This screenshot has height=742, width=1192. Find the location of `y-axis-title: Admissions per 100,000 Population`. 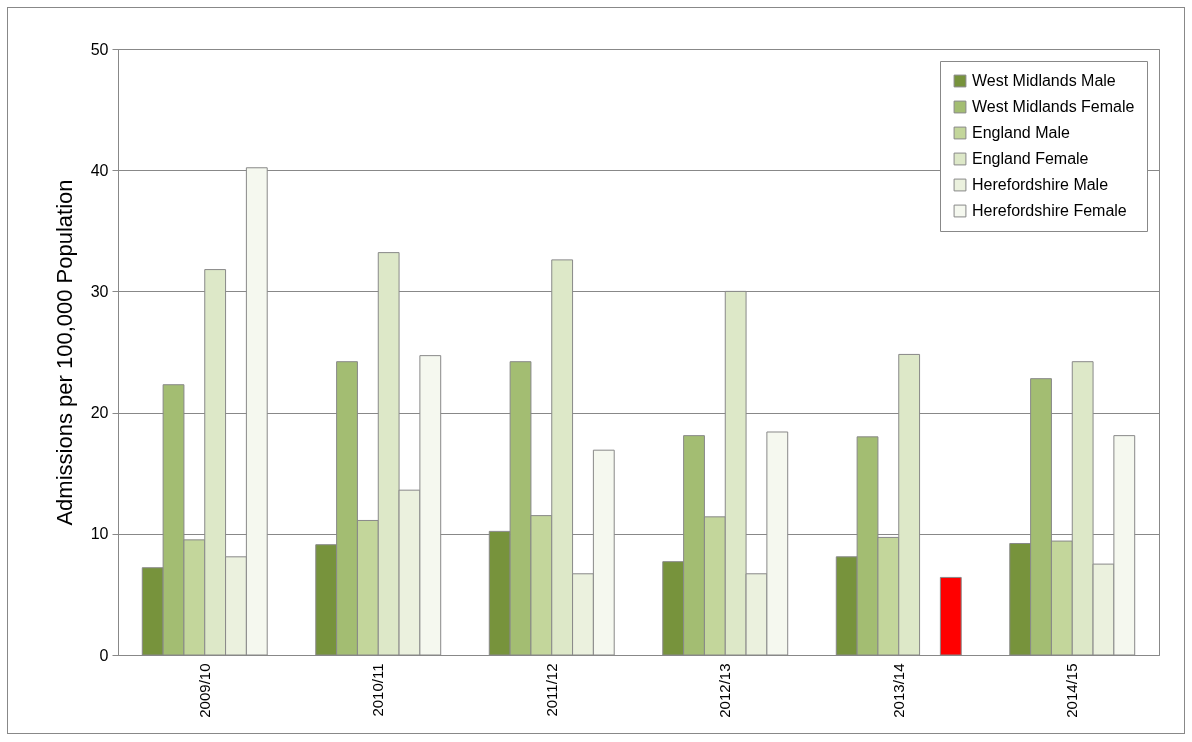

y-axis-title: Admissions per 100,000 Population is located at coordinates (64, 352).